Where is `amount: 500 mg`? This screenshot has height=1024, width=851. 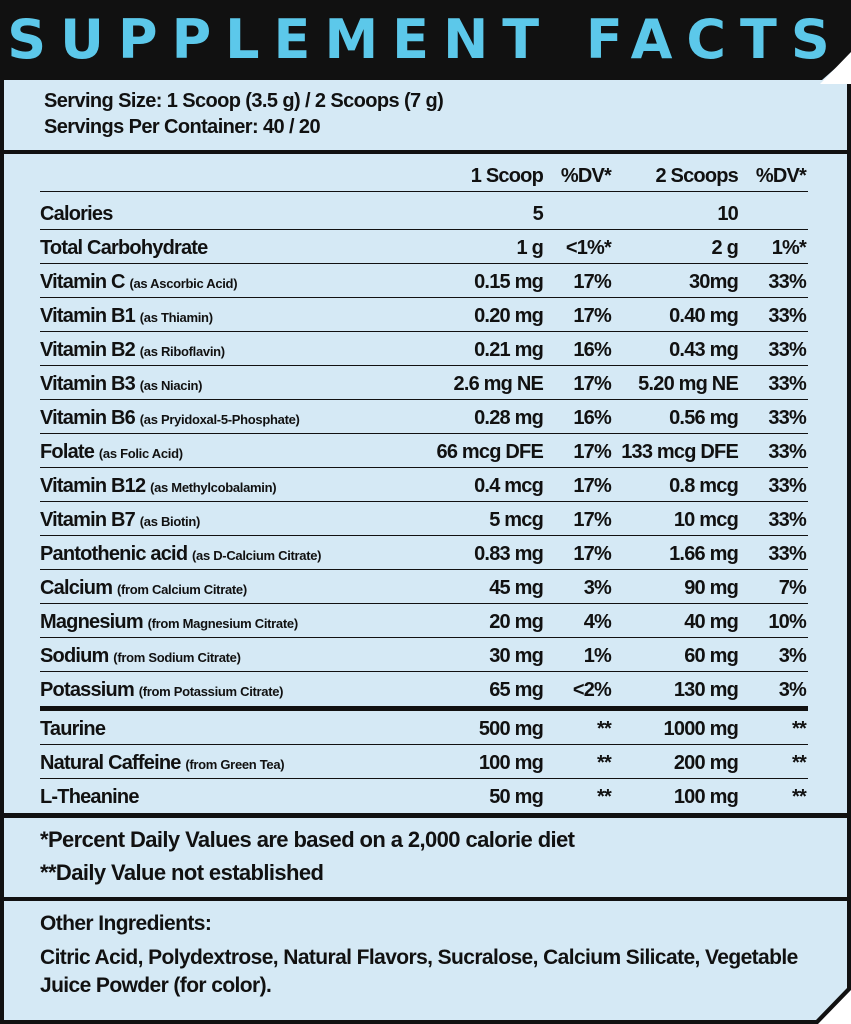
amount: 500 mg is located at coordinates (511, 729).